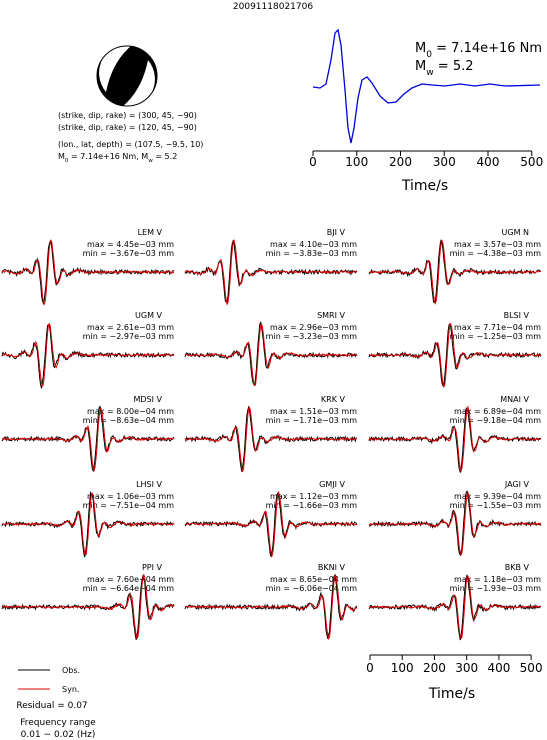 The image size is (547, 740). What do you see at coordinates (129, 505) in the screenshot?
I see `station-min: min = −7.51e−04 mm` at bounding box center [129, 505].